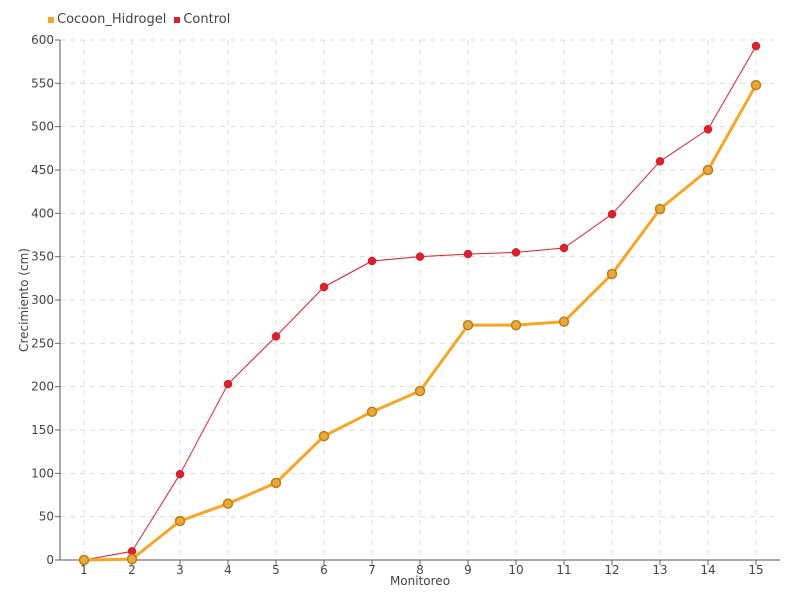 Image resolution: width=800 pixels, height=600 pixels. Describe the element at coordinates (563, 570) in the screenshot. I see `x-tick-label: 11` at that location.